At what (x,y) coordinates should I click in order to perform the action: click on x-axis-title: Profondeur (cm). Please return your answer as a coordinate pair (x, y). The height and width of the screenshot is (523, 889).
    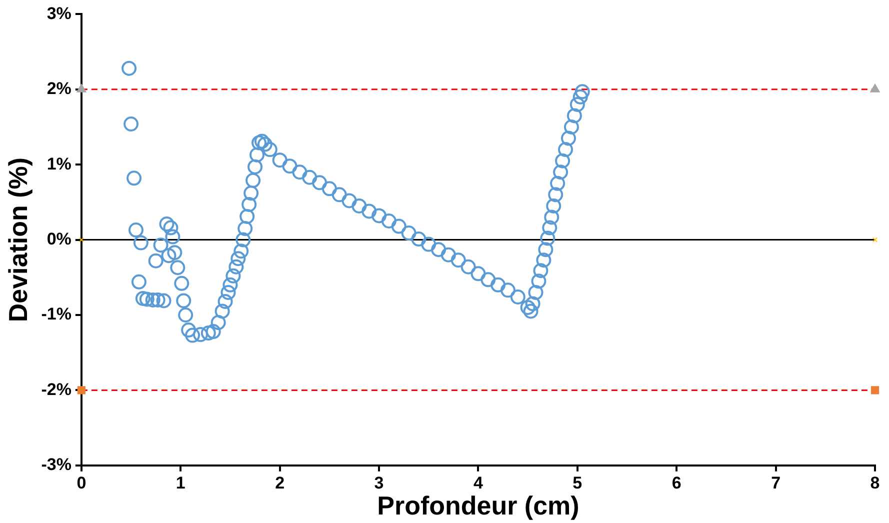
    Looking at the image, I should click on (478, 505).